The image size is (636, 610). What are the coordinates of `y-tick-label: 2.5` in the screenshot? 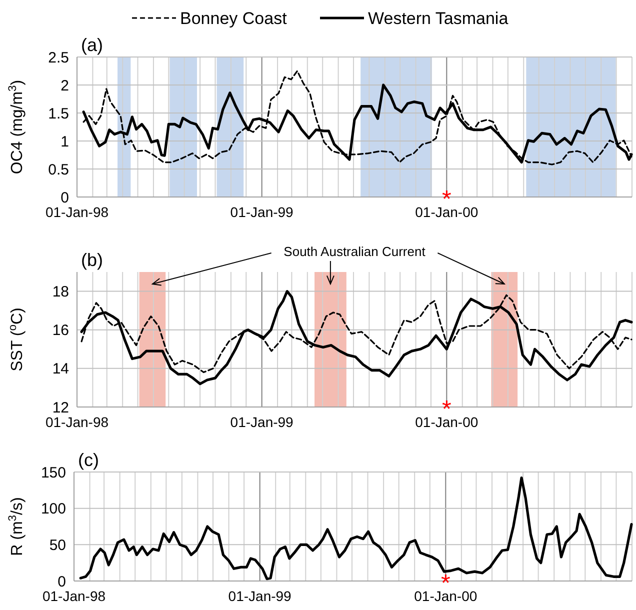 It's located at (58, 57).